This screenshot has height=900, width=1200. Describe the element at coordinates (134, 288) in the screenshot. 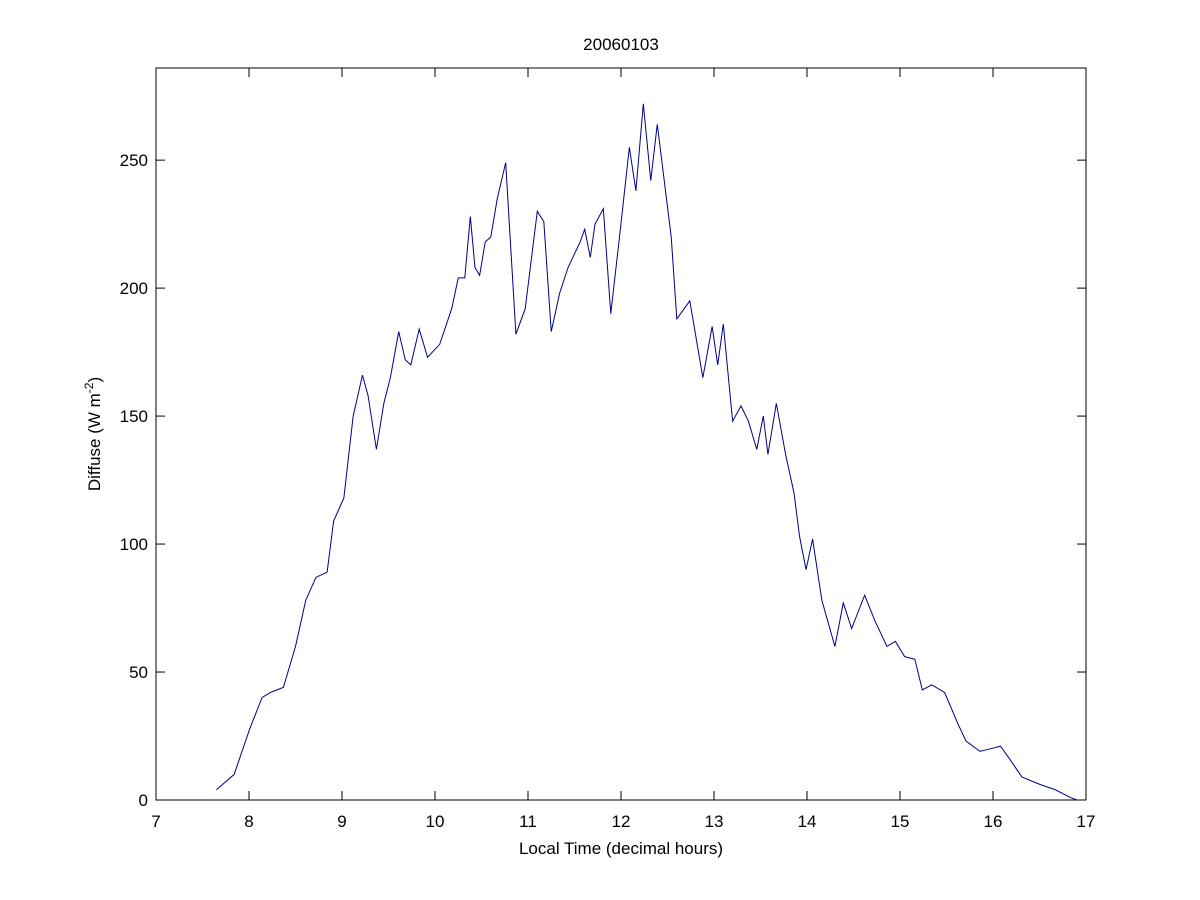

I see `y-tick-label: 200` at that location.